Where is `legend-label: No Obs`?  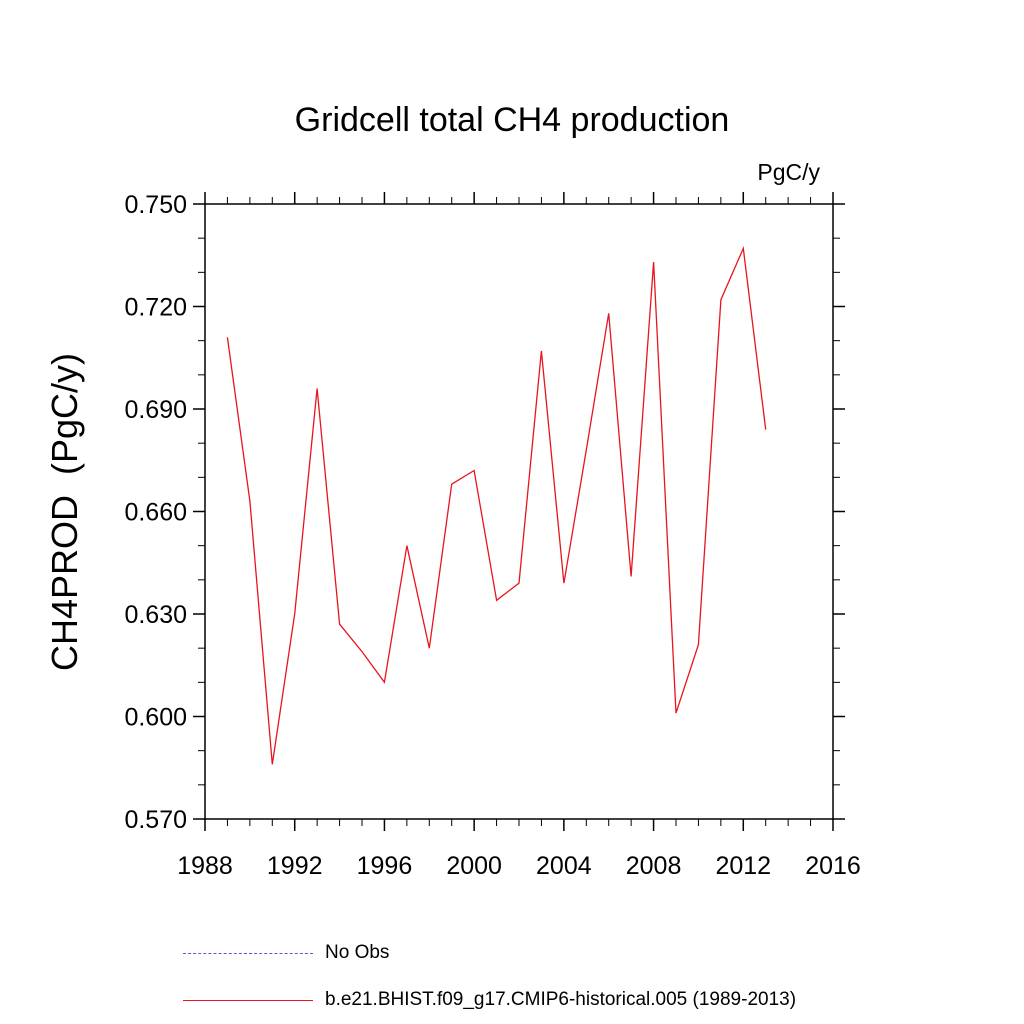
legend-label: No Obs is located at coordinates (357, 952).